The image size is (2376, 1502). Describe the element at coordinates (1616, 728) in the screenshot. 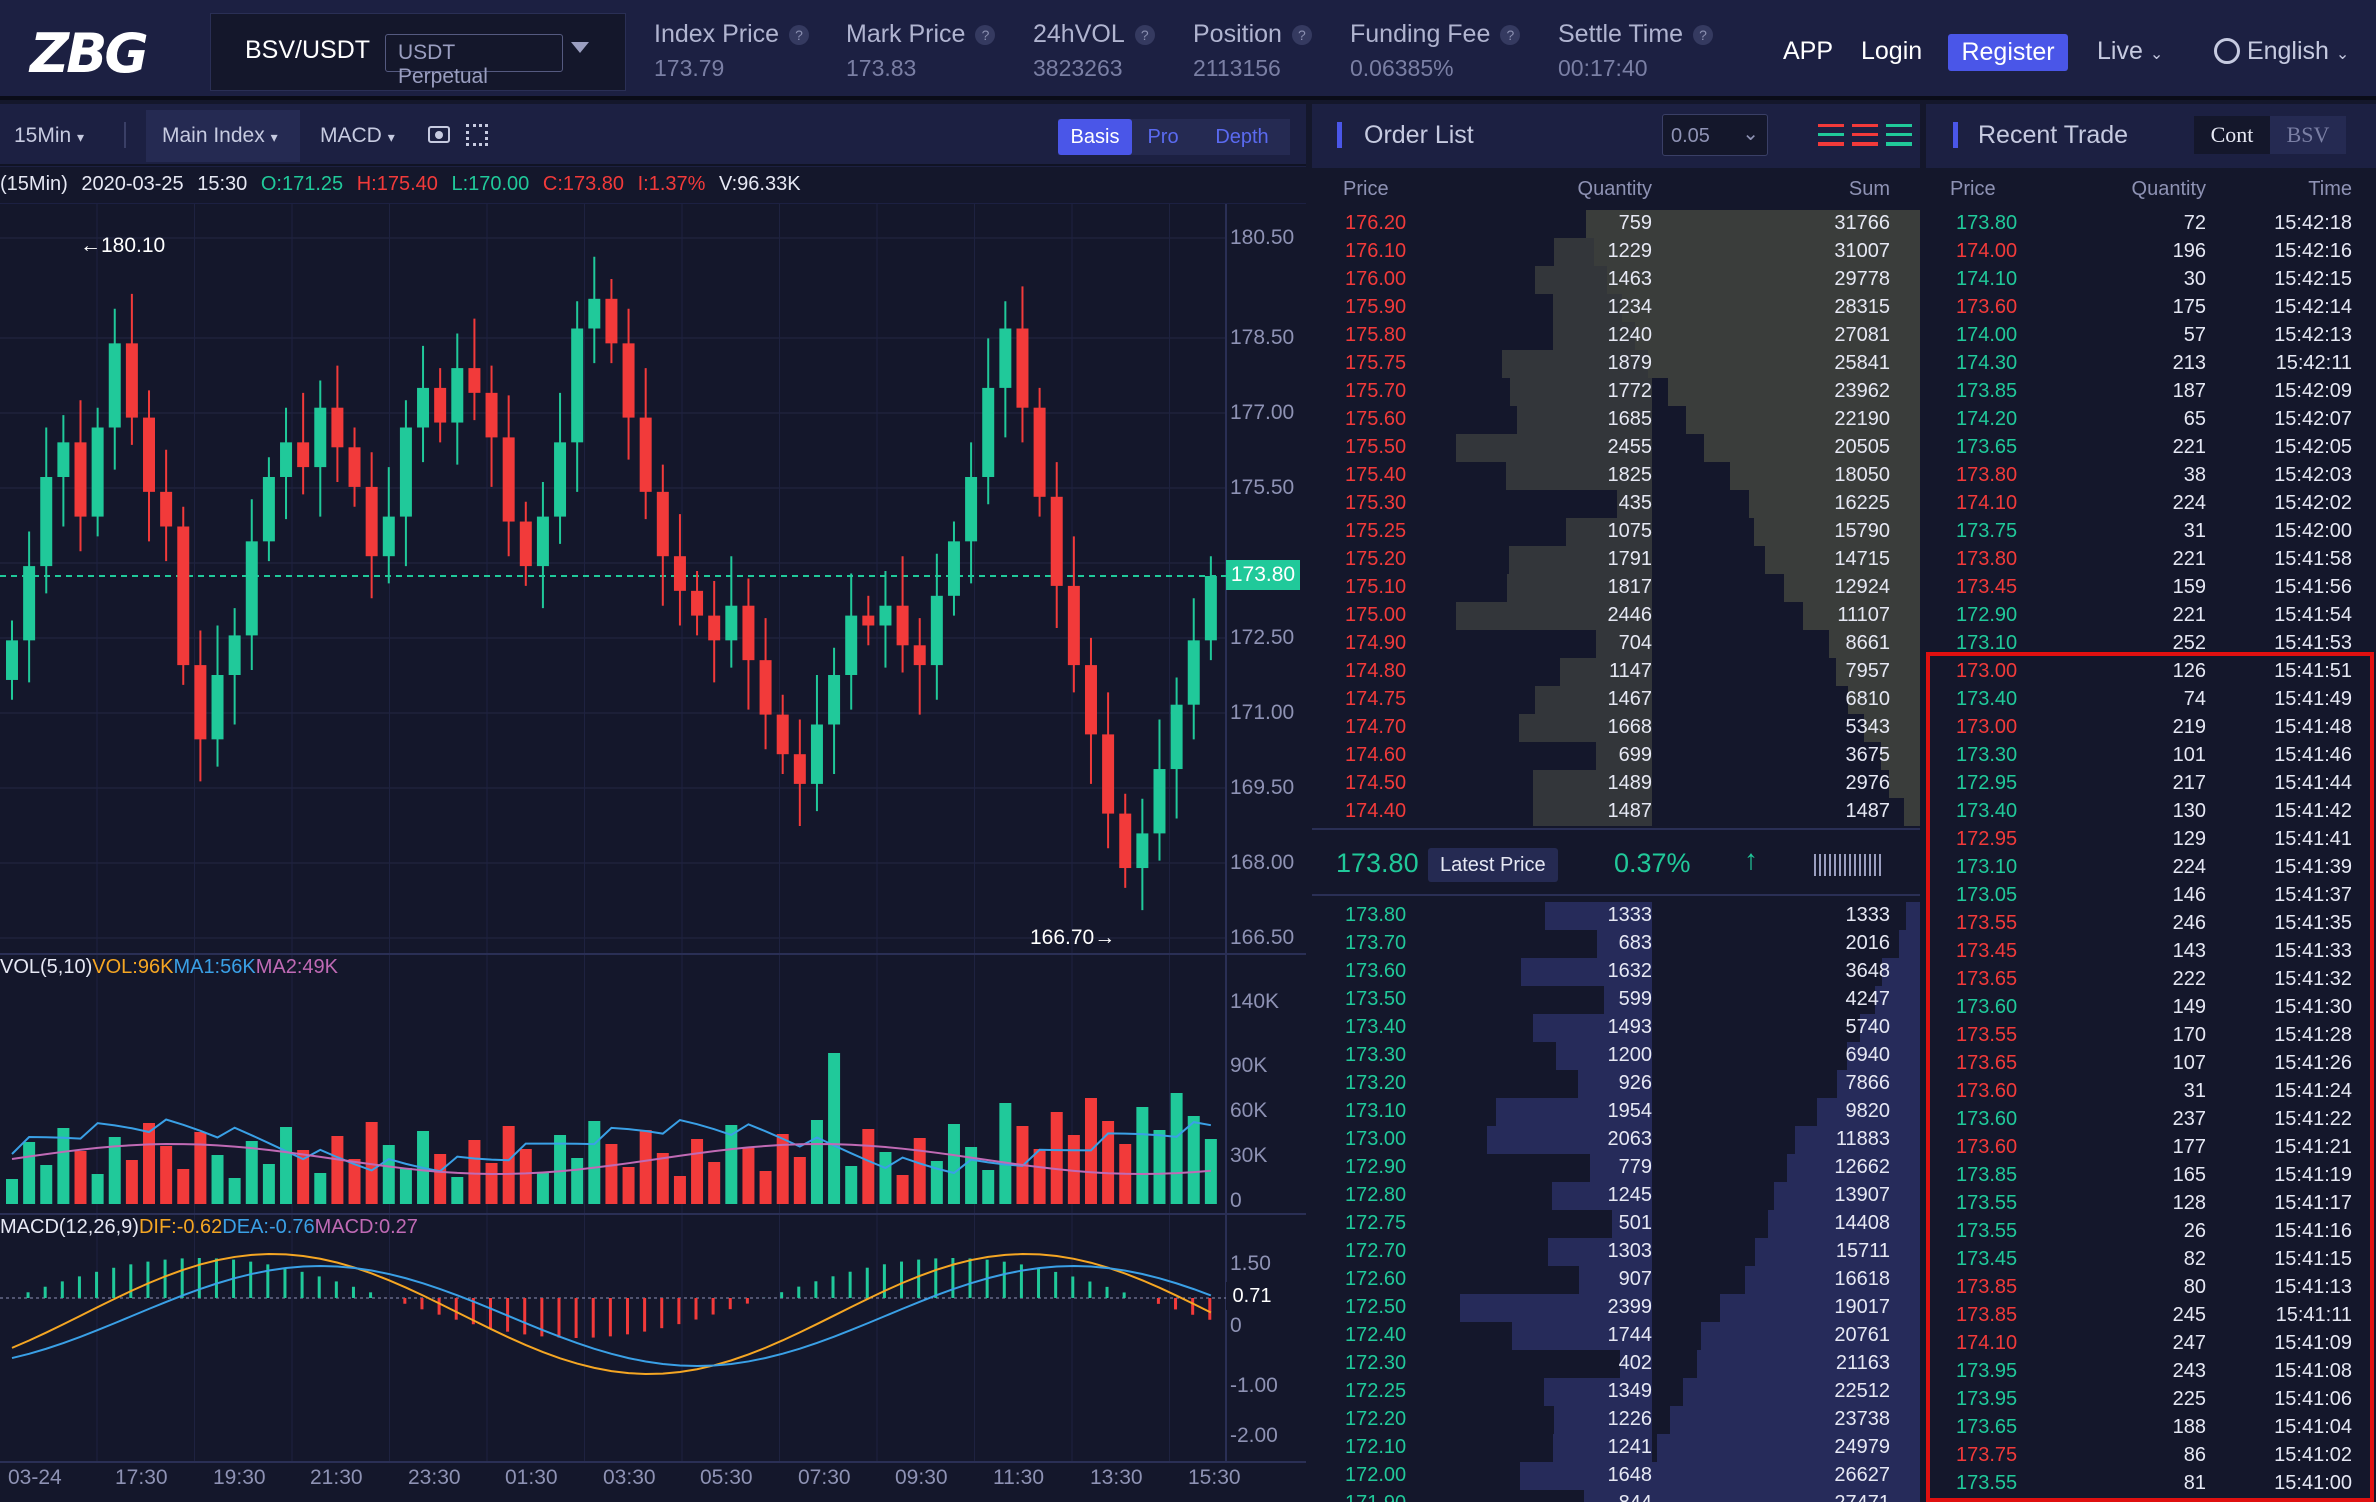

I see `order-row: 174.70 1668 5343` at that location.